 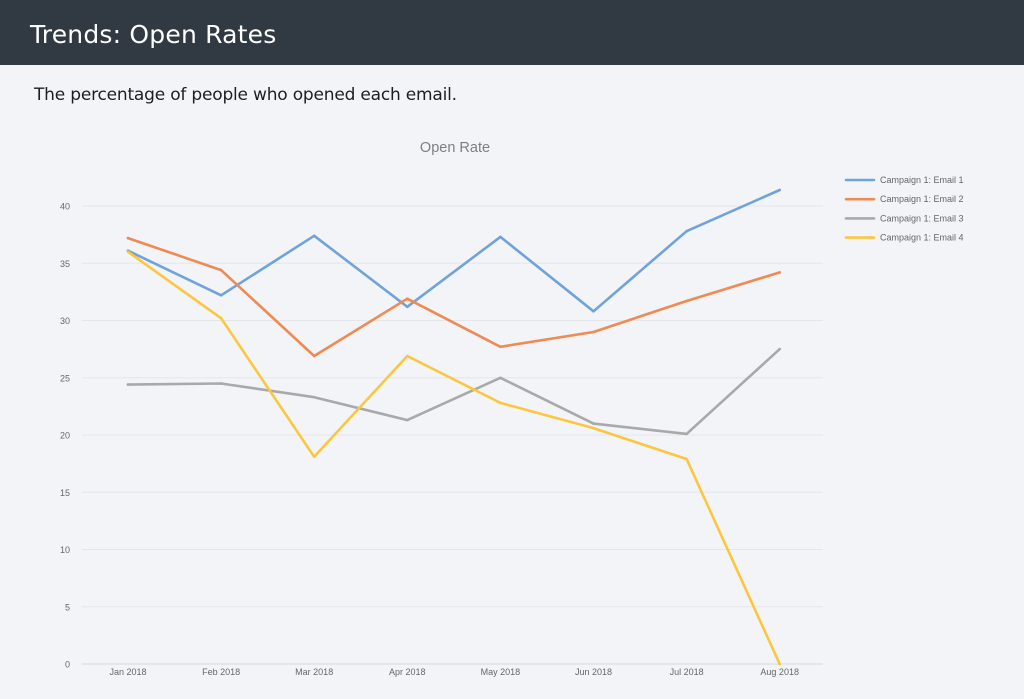 I want to click on legend-item-email-1: Campaign 1: Email 1, so click(x=904, y=180).